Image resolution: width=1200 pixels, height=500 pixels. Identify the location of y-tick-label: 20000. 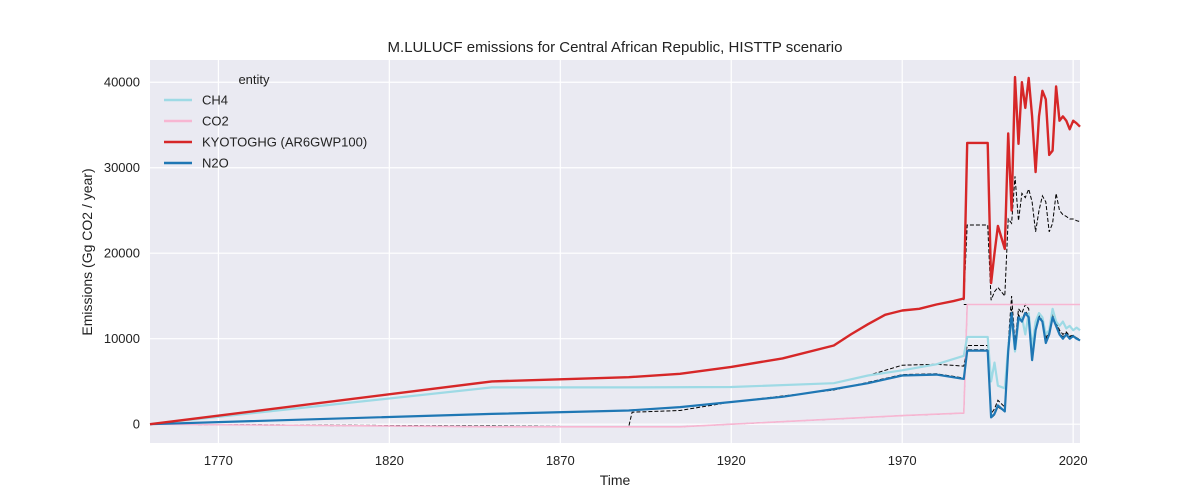
(122, 253).